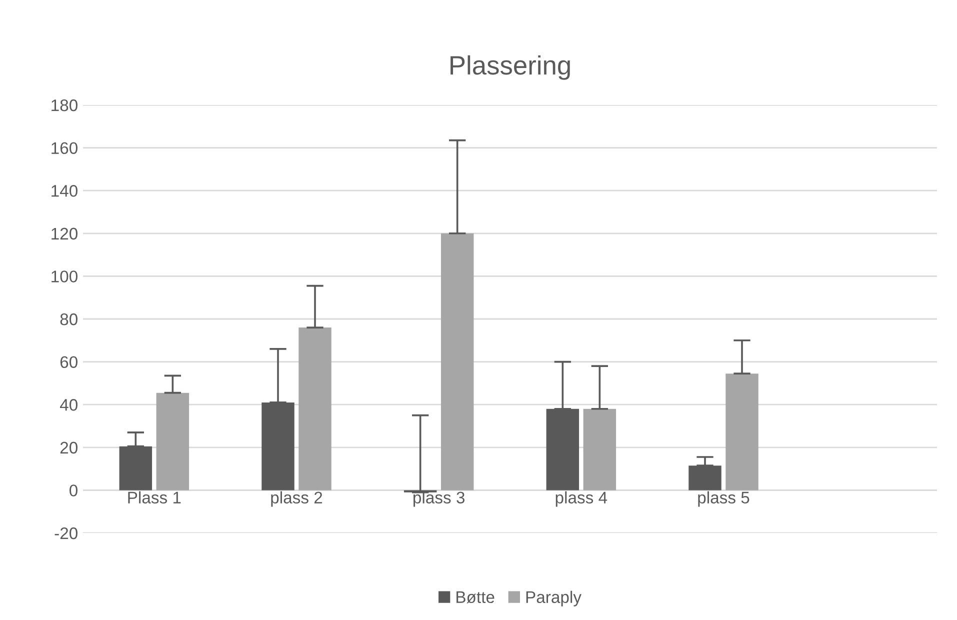  What do you see at coordinates (69, 319) in the screenshot?
I see `y-tick-label: 80` at bounding box center [69, 319].